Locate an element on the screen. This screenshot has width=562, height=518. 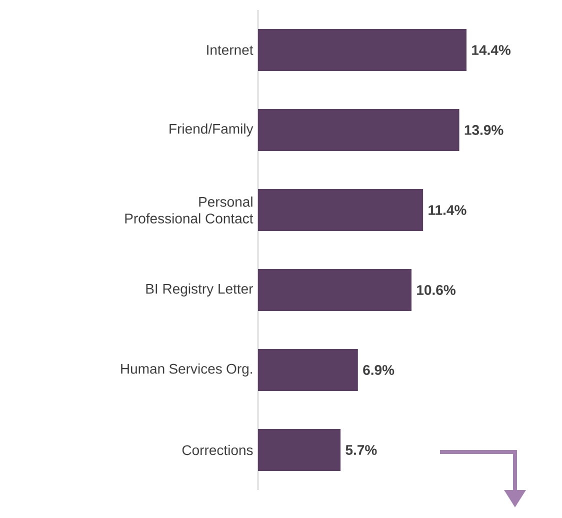
data-label: 11.4% is located at coordinates (447, 210).